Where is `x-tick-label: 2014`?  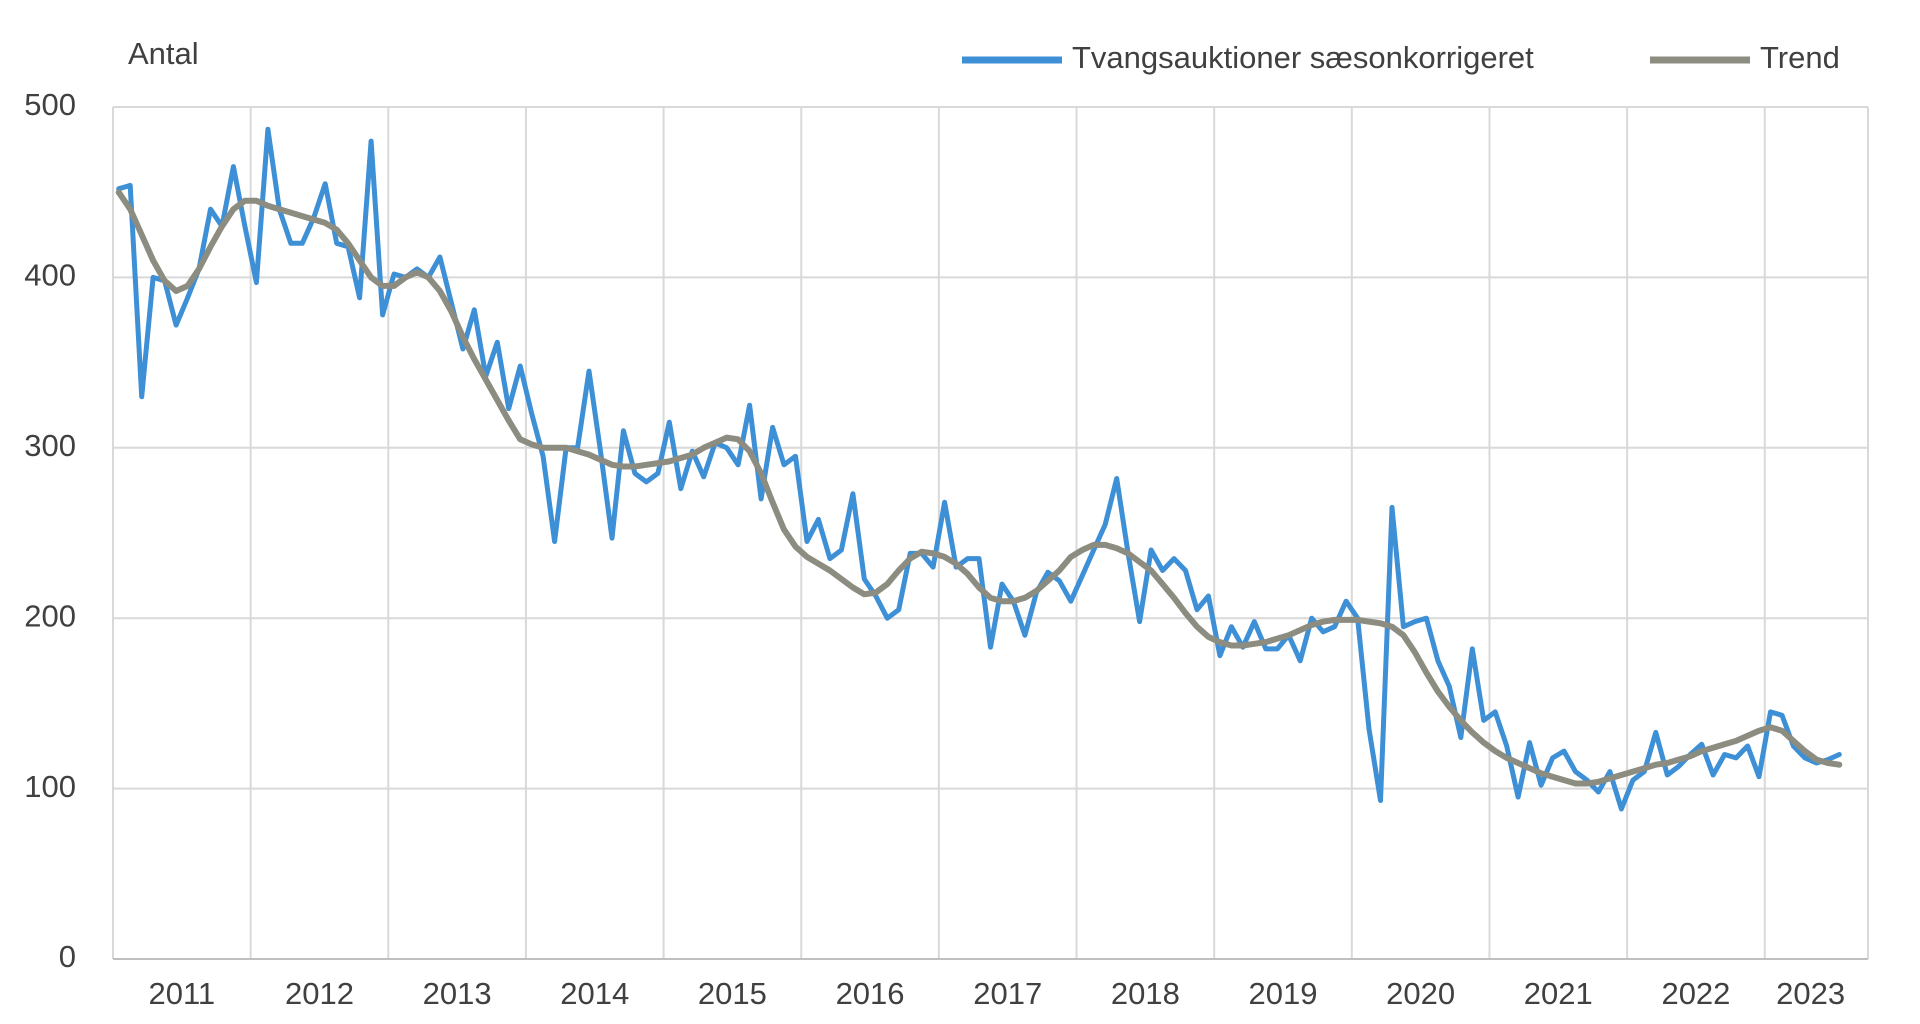 x-tick-label: 2014 is located at coordinates (594, 993).